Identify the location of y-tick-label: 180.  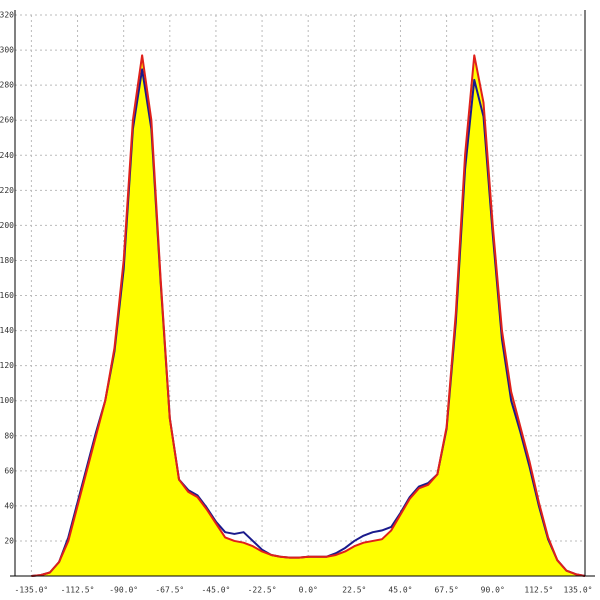
(7, 260).